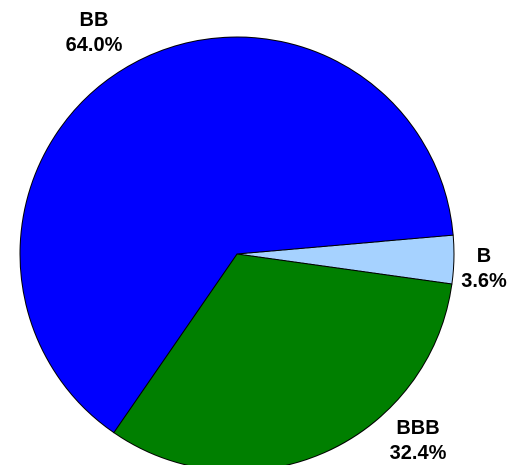  What do you see at coordinates (484, 281) in the screenshot?
I see `slice-value-label-b: 3.6%` at bounding box center [484, 281].